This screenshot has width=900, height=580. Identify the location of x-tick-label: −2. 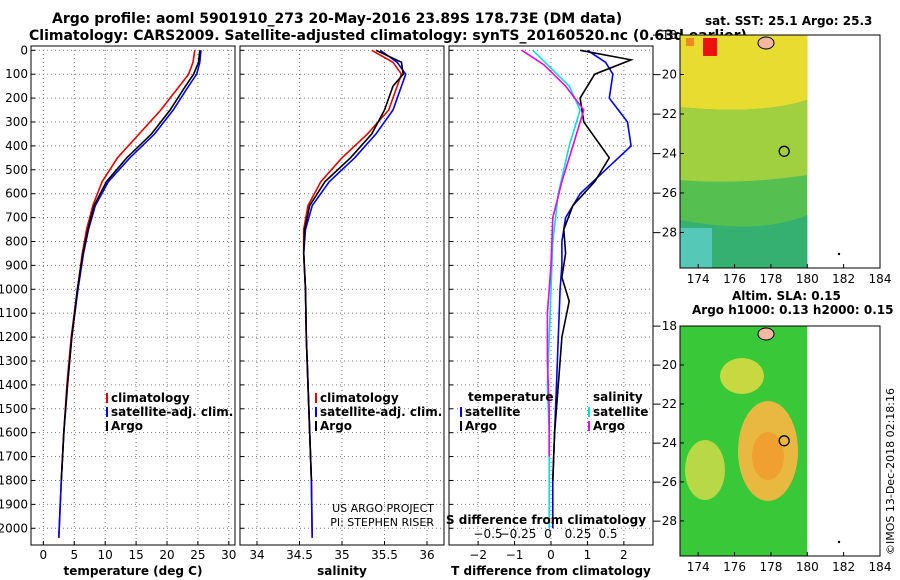
(478, 555).